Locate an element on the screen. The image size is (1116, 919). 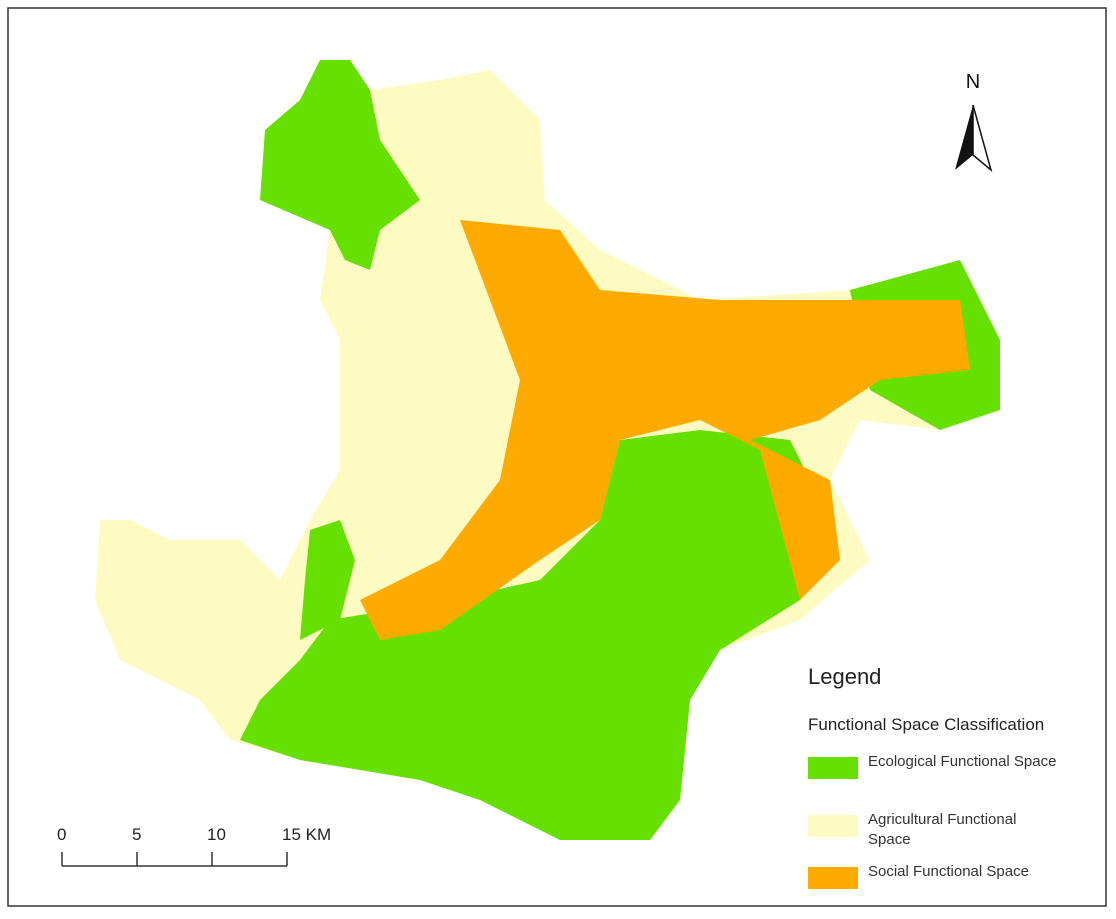
legend-subtitle: Functional Space Classification is located at coordinates (926, 724).